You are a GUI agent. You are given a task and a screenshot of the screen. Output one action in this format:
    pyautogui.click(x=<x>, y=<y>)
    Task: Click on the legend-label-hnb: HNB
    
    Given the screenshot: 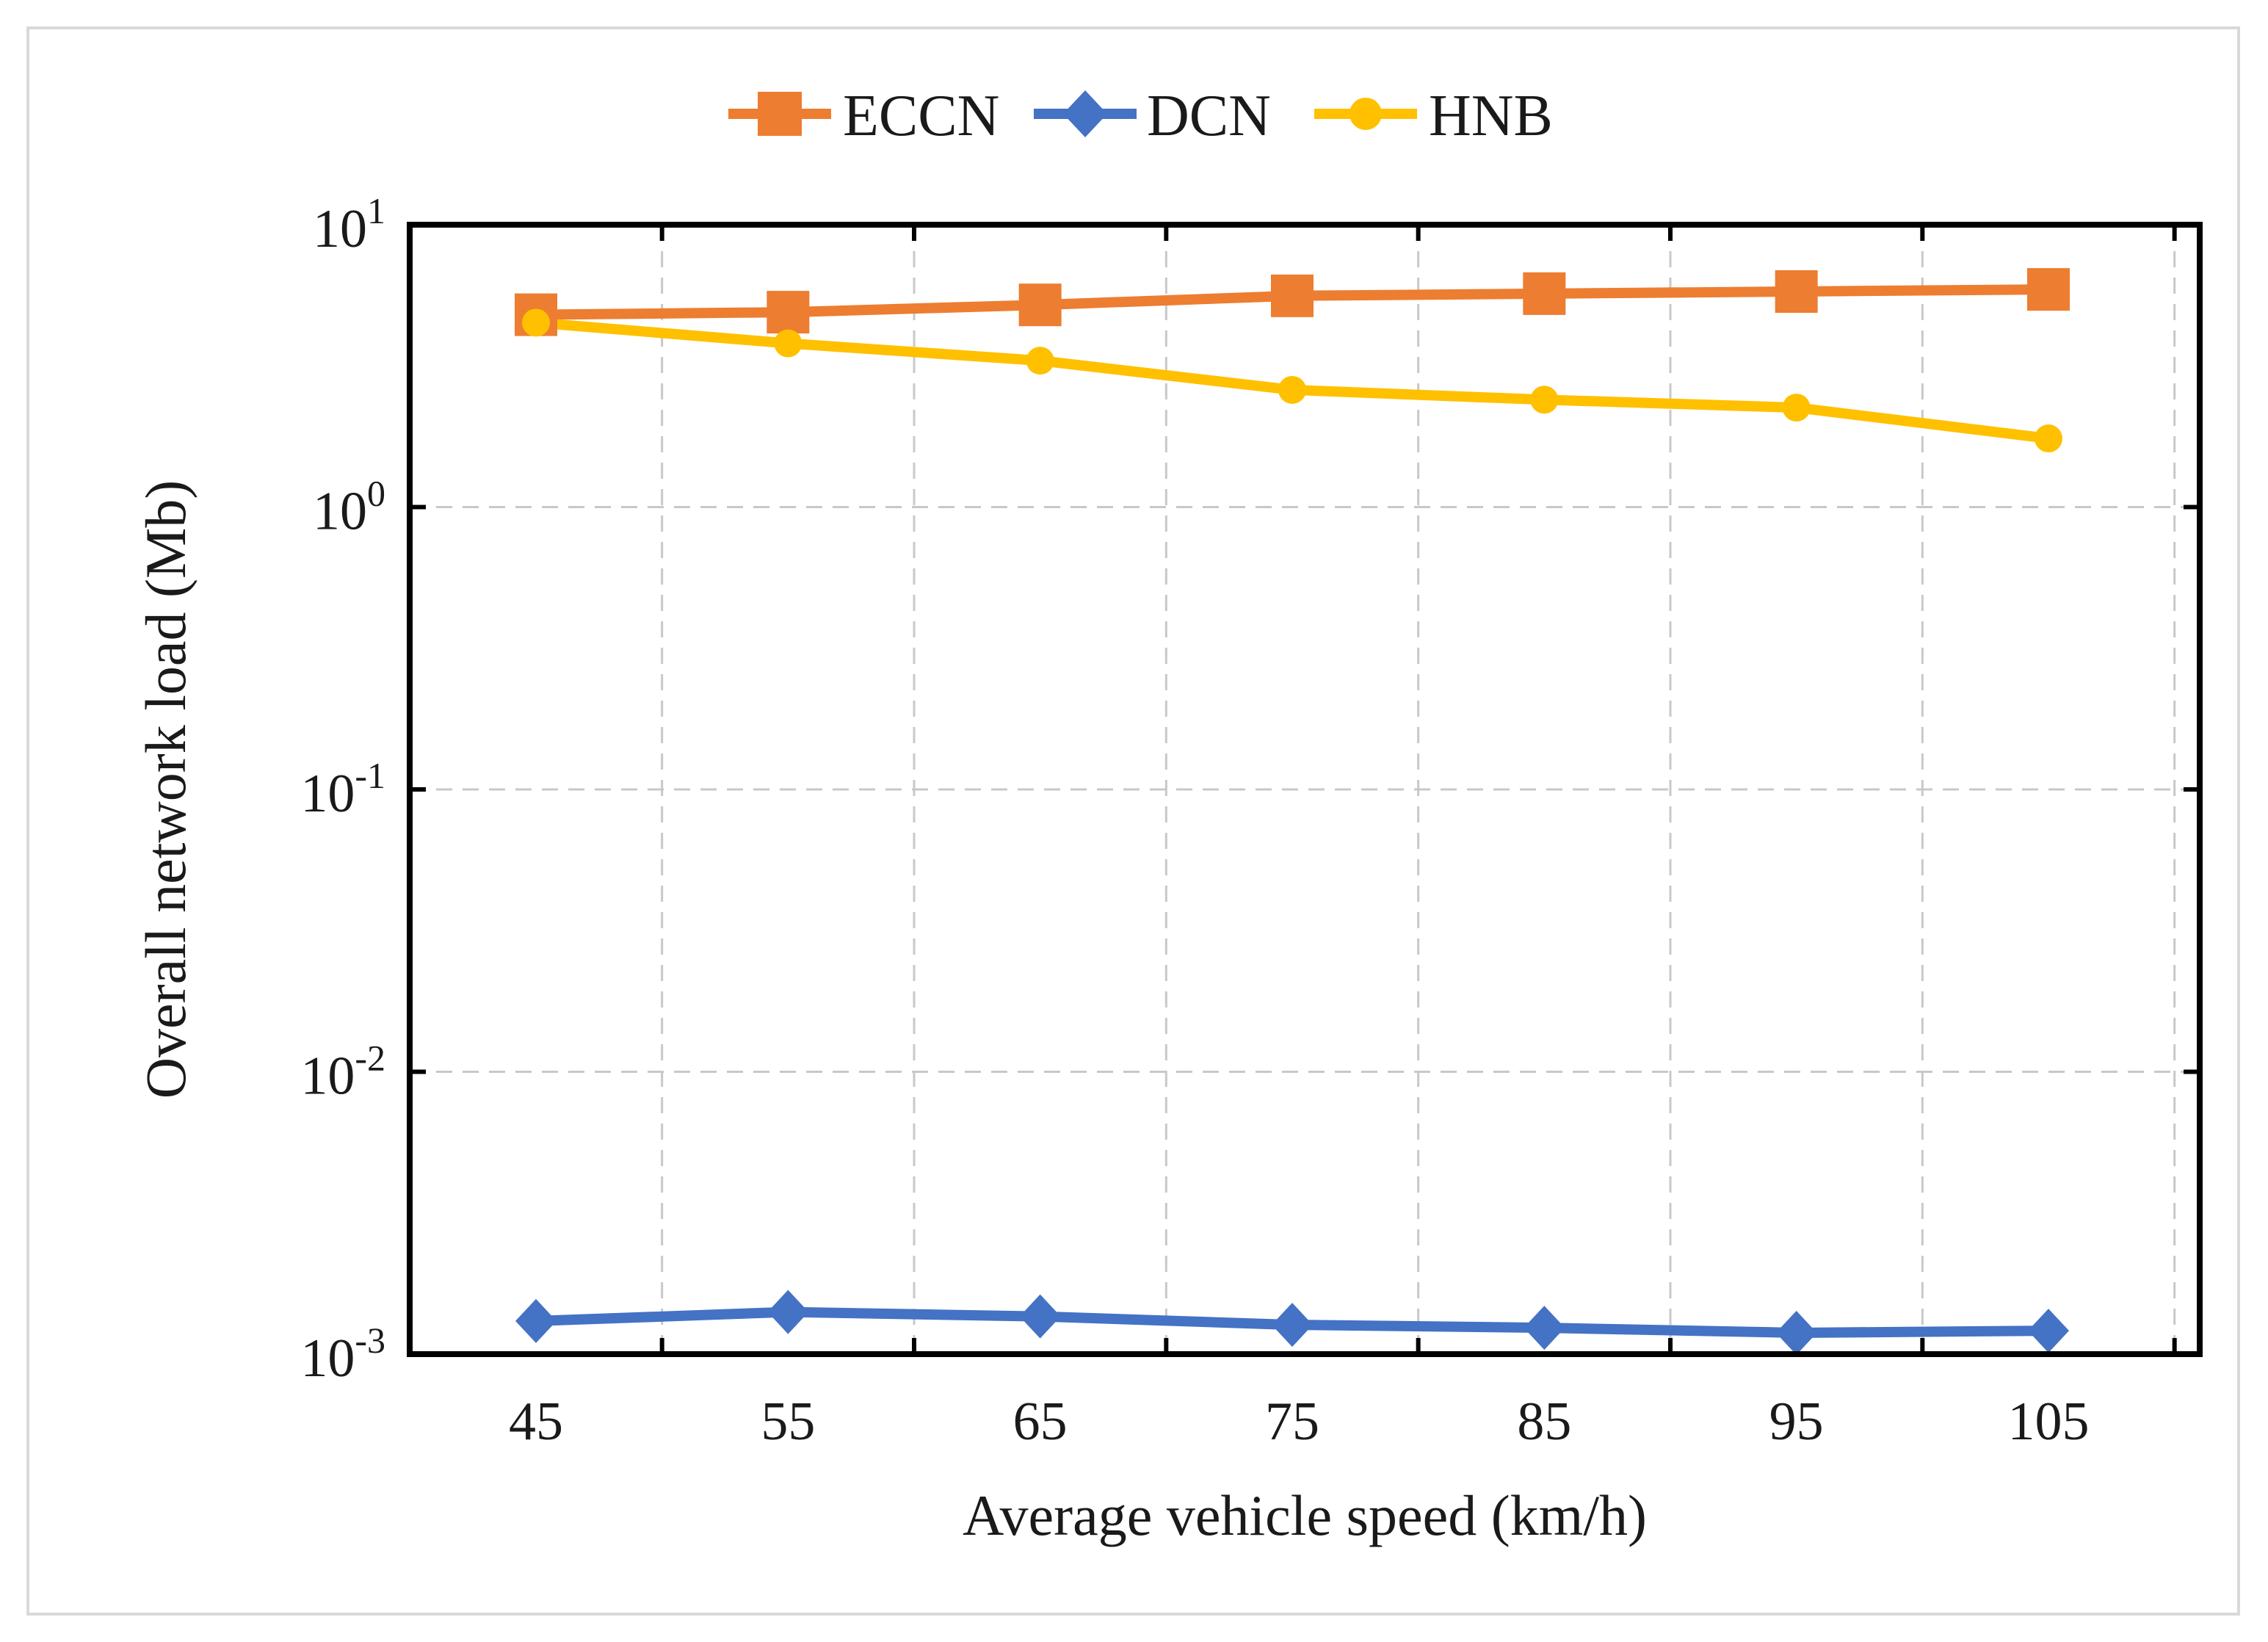 What is the action you would take?
    pyautogui.click(x=1491, y=116)
    